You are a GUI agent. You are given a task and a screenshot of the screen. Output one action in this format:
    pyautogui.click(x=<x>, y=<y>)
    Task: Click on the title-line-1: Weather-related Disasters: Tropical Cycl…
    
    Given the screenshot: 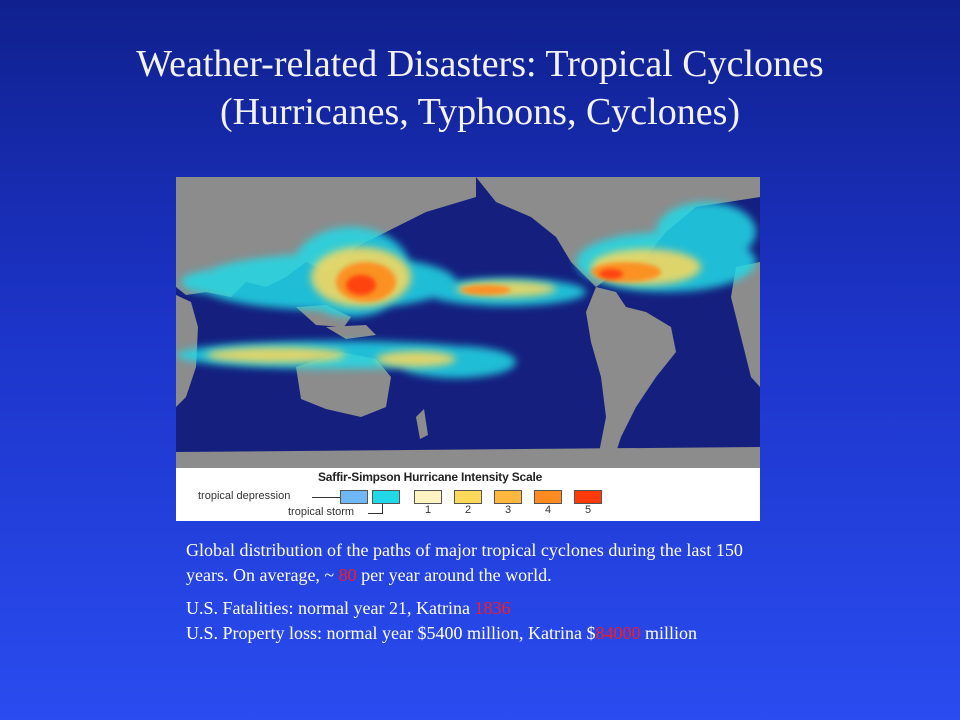 What is the action you would take?
    pyautogui.click(x=480, y=64)
    